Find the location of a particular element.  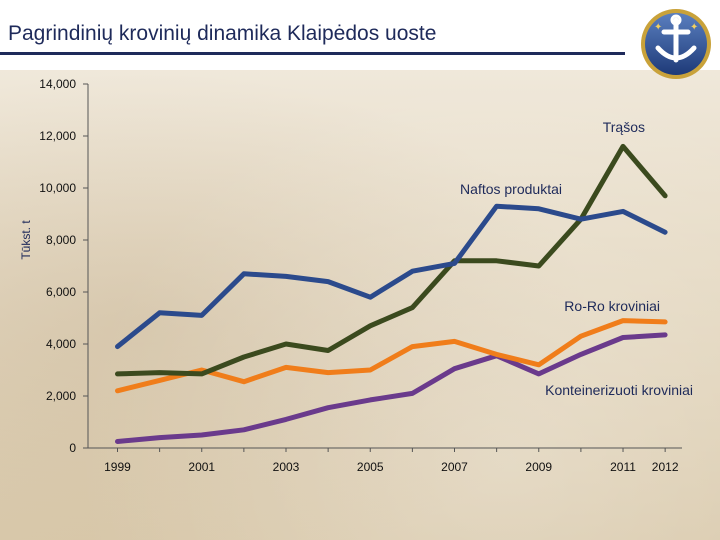

y-tick-label: 12,000 is located at coordinates (57, 136).